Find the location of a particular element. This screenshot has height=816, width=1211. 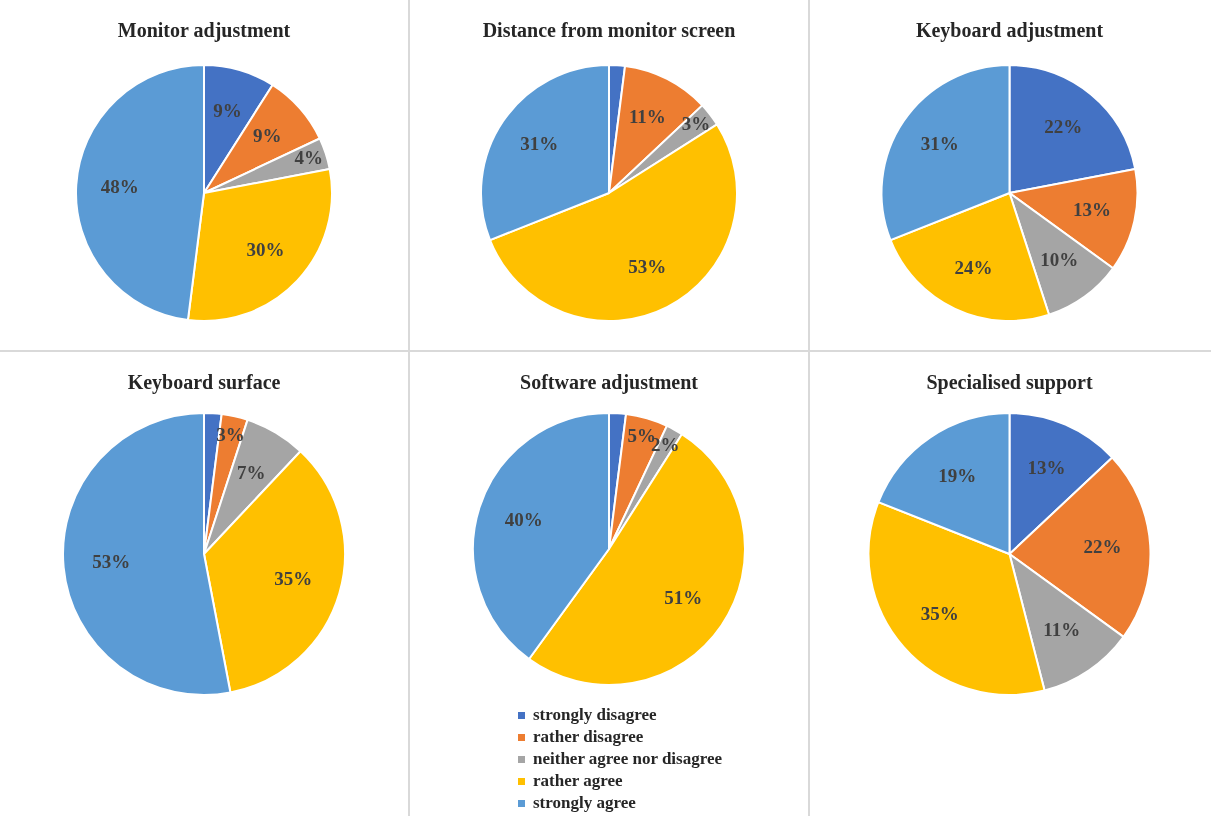

legend-label: neither agree nor disagree is located at coordinates (628, 759).